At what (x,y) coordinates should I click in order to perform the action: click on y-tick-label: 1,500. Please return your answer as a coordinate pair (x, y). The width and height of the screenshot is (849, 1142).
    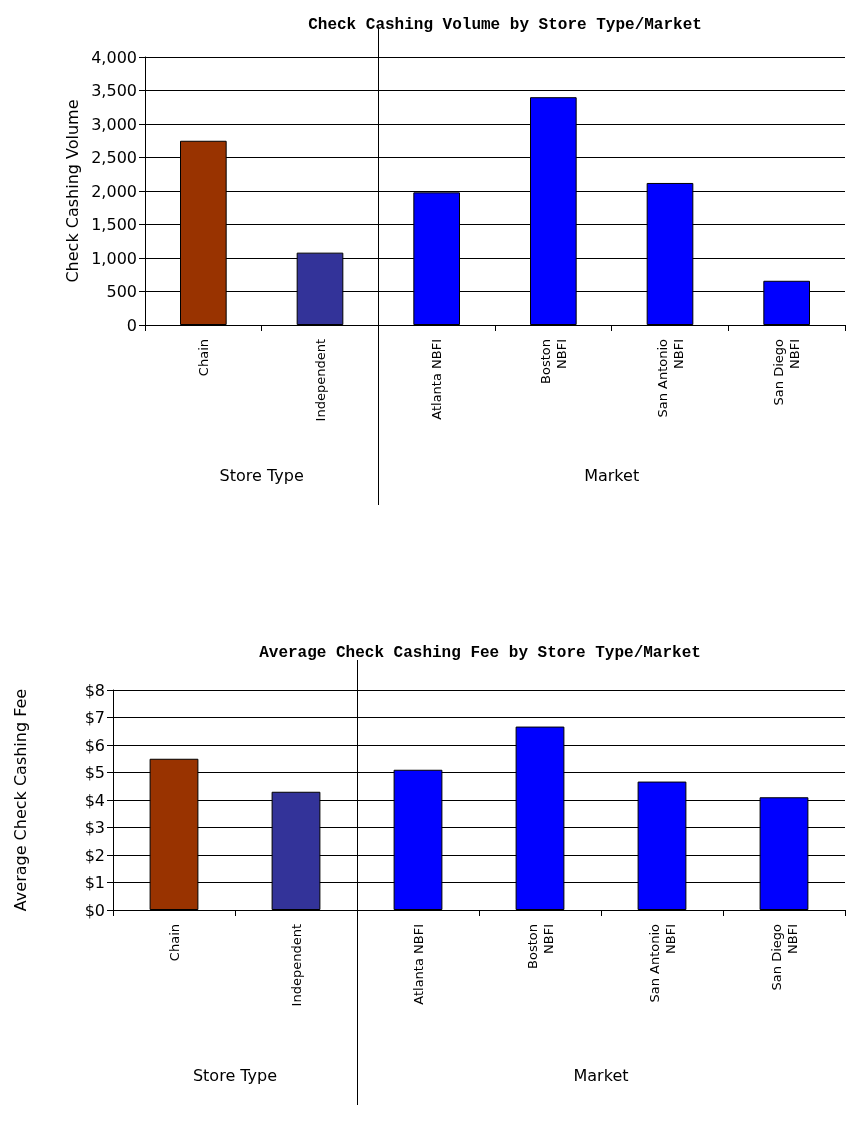
    Looking at the image, I should click on (114, 224).